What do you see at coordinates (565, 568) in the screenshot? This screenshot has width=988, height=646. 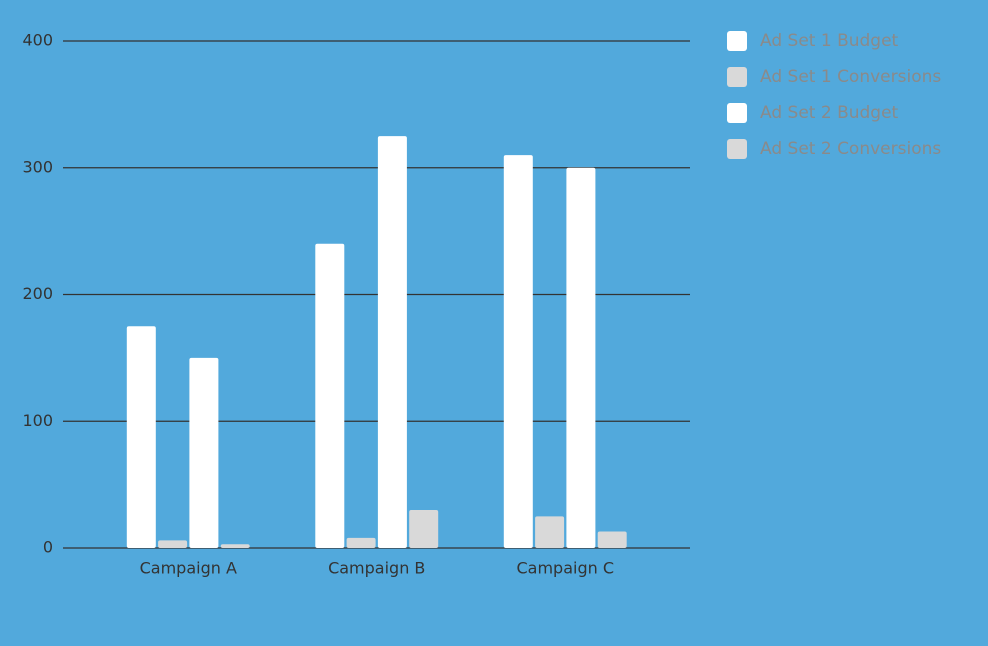 I see `x-tick-label: Campaign C` at bounding box center [565, 568].